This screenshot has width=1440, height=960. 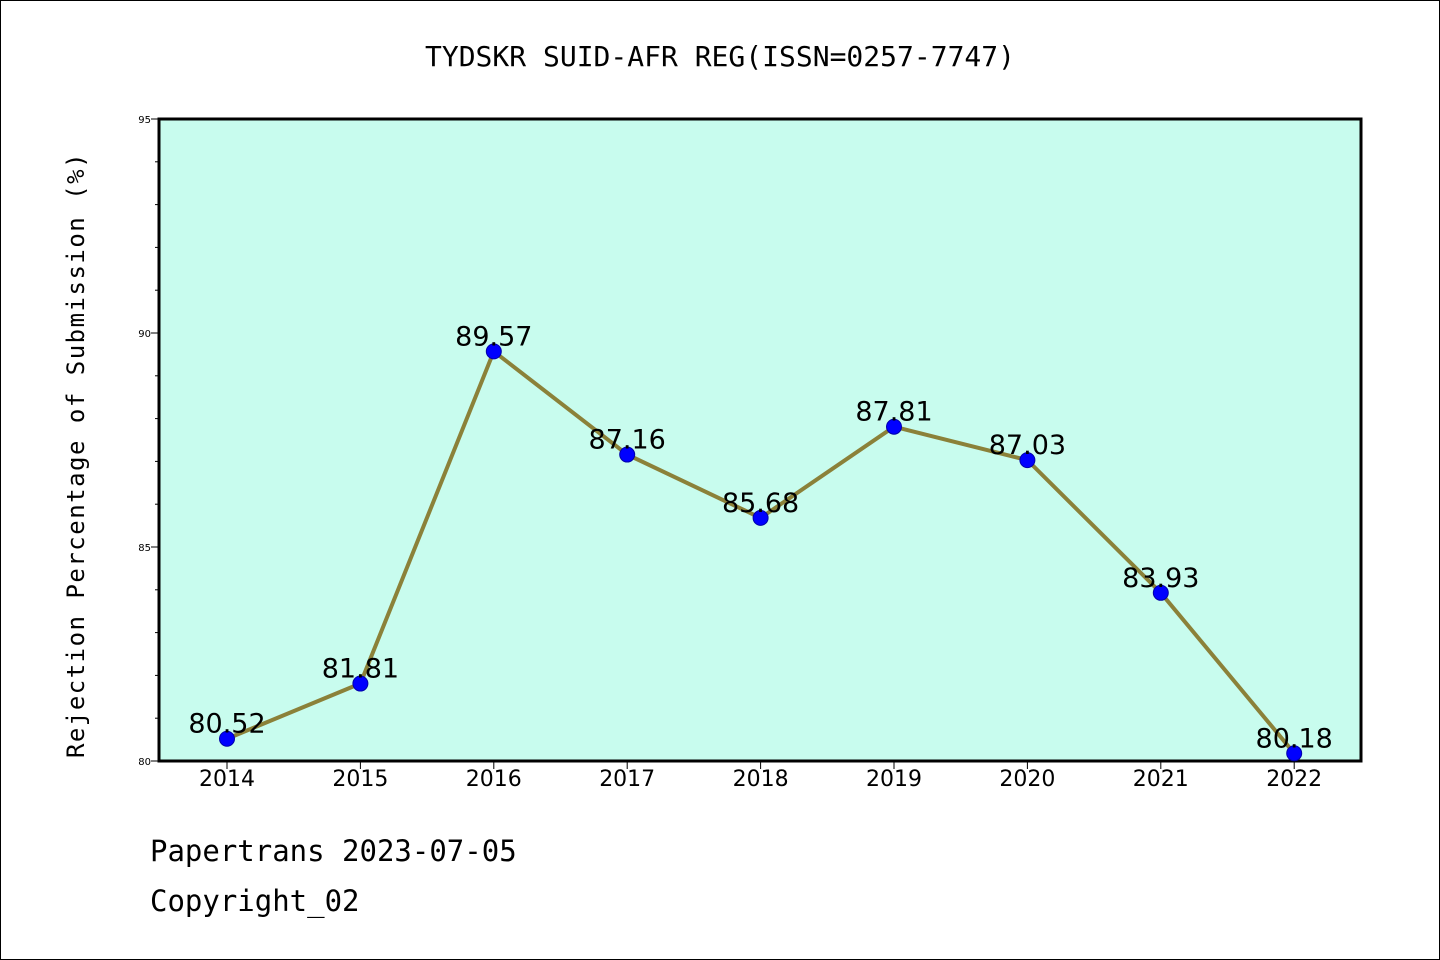 I want to click on data-label: 87.81, so click(x=893, y=412).